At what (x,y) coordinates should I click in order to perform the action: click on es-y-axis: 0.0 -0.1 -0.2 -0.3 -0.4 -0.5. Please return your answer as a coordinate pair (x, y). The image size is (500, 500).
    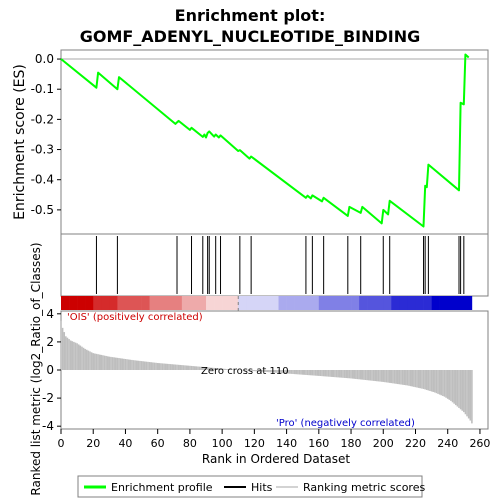
    Looking at the image, I should click on (46, 134).